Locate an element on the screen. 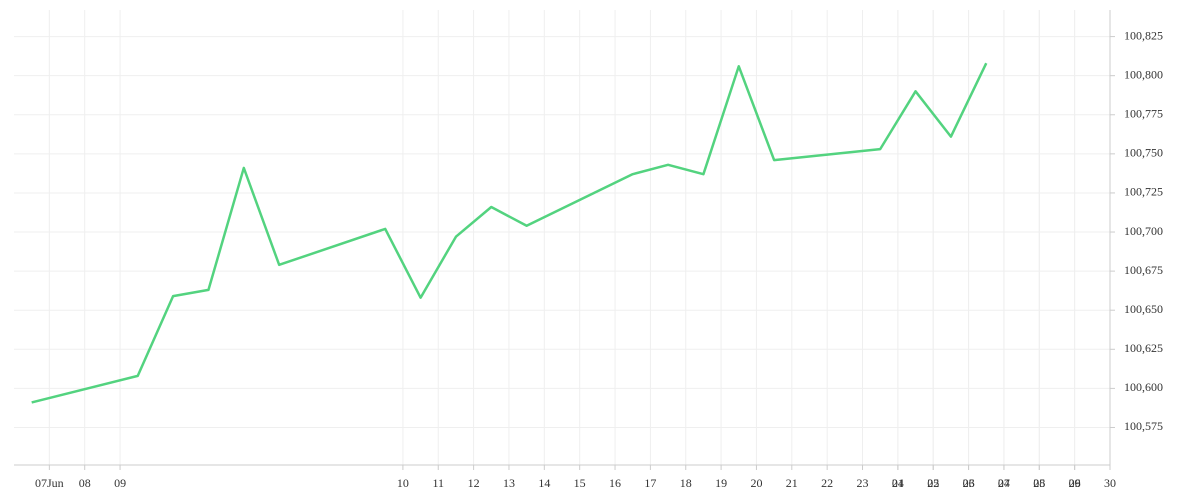 Image resolution: width=1200 pixels, height=500 pixels. y-tick-label: 100,725 is located at coordinates (1143, 192).